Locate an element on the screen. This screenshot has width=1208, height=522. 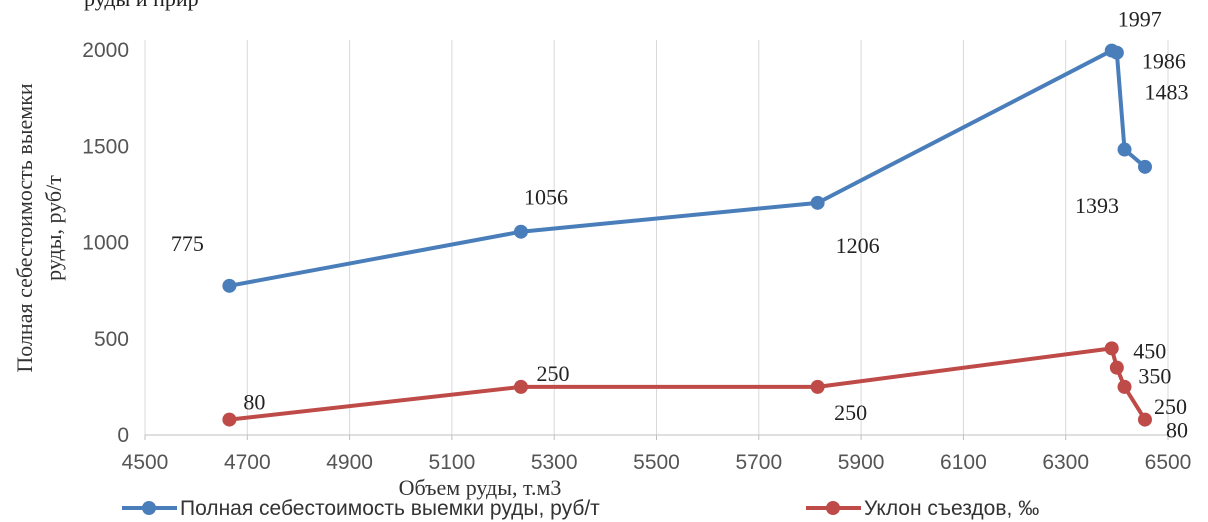
data-label: 775 is located at coordinates (187, 243).